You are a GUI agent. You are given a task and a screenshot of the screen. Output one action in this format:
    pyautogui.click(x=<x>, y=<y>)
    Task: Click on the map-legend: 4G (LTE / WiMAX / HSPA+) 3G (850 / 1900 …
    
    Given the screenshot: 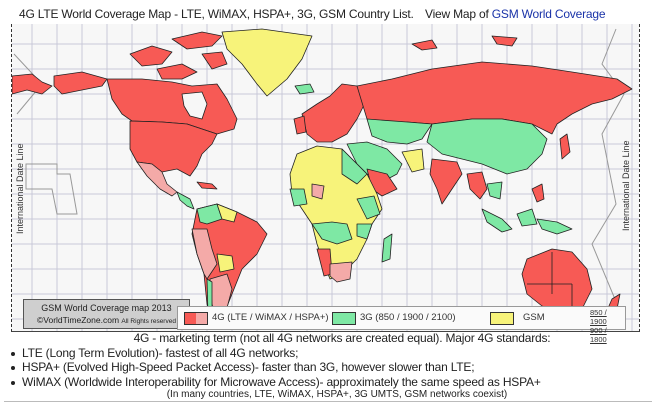 What is the action you would take?
    pyautogui.click(x=401, y=325)
    